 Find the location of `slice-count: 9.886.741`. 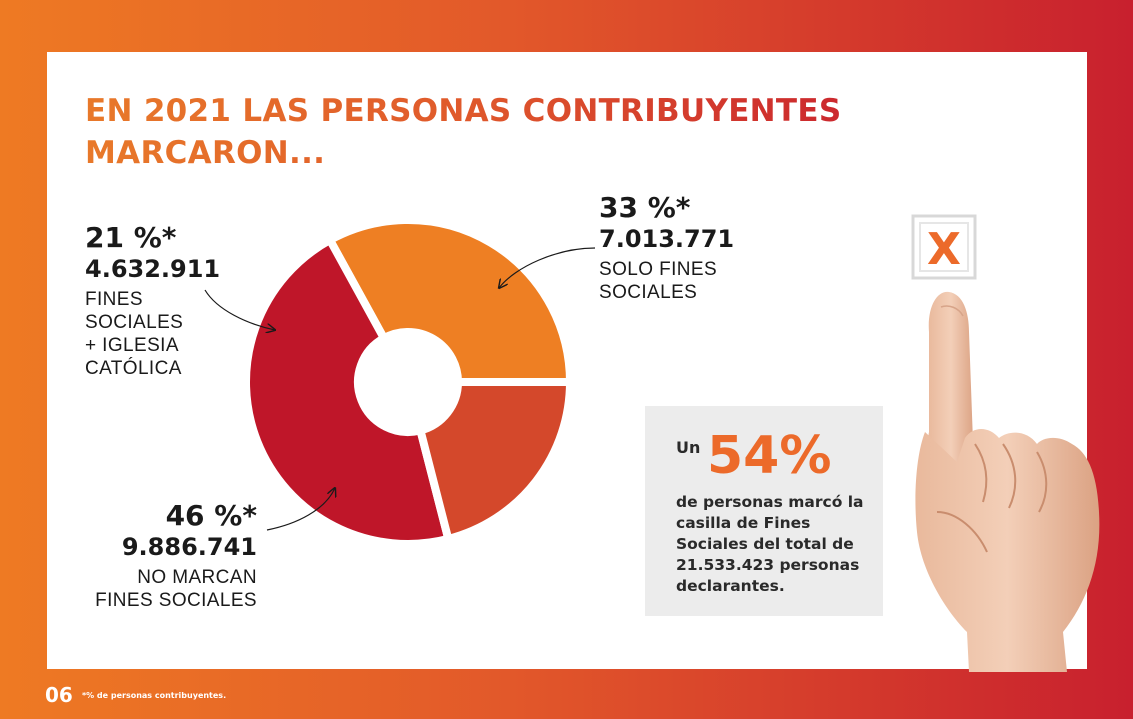

slice-count: 9.886.741 is located at coordinates (189, 547).